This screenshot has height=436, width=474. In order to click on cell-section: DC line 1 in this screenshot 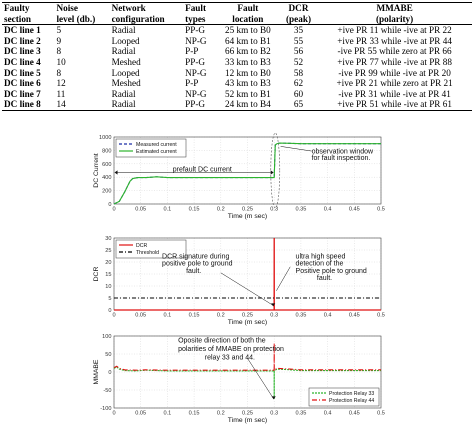, I will do `click(22, 30)`.